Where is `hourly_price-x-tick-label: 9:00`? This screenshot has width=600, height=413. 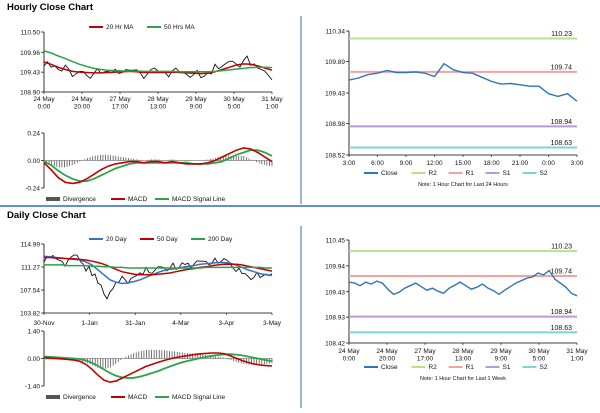 hourly_price-x-tick-label: 9:00 is located at coordinates (196, 107).